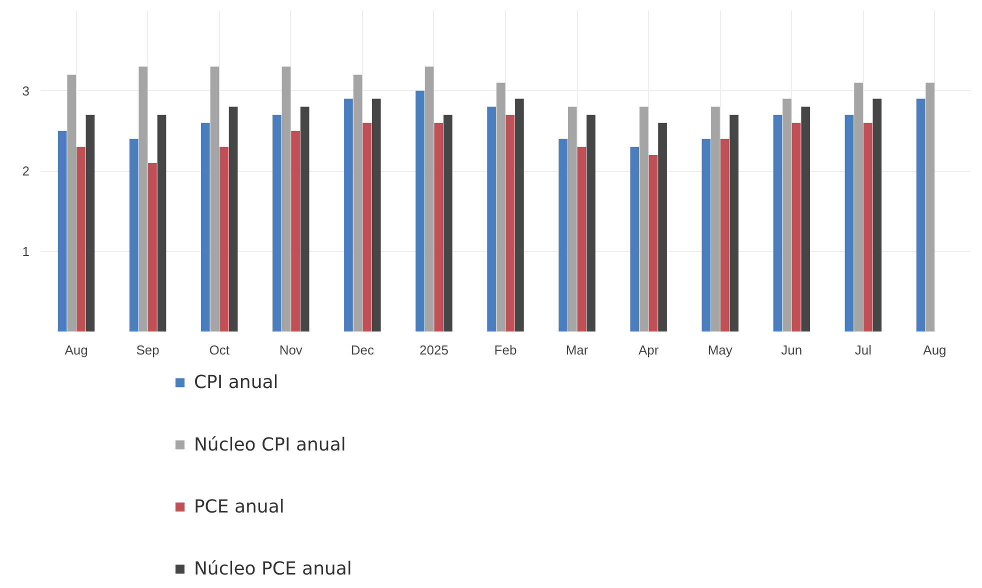 The width and height of the screenshot is (982, 588). Describe the element at coordinates (273, 569) in the screenshot. I see `legend-label: Núcleo PCE anual` at that location.